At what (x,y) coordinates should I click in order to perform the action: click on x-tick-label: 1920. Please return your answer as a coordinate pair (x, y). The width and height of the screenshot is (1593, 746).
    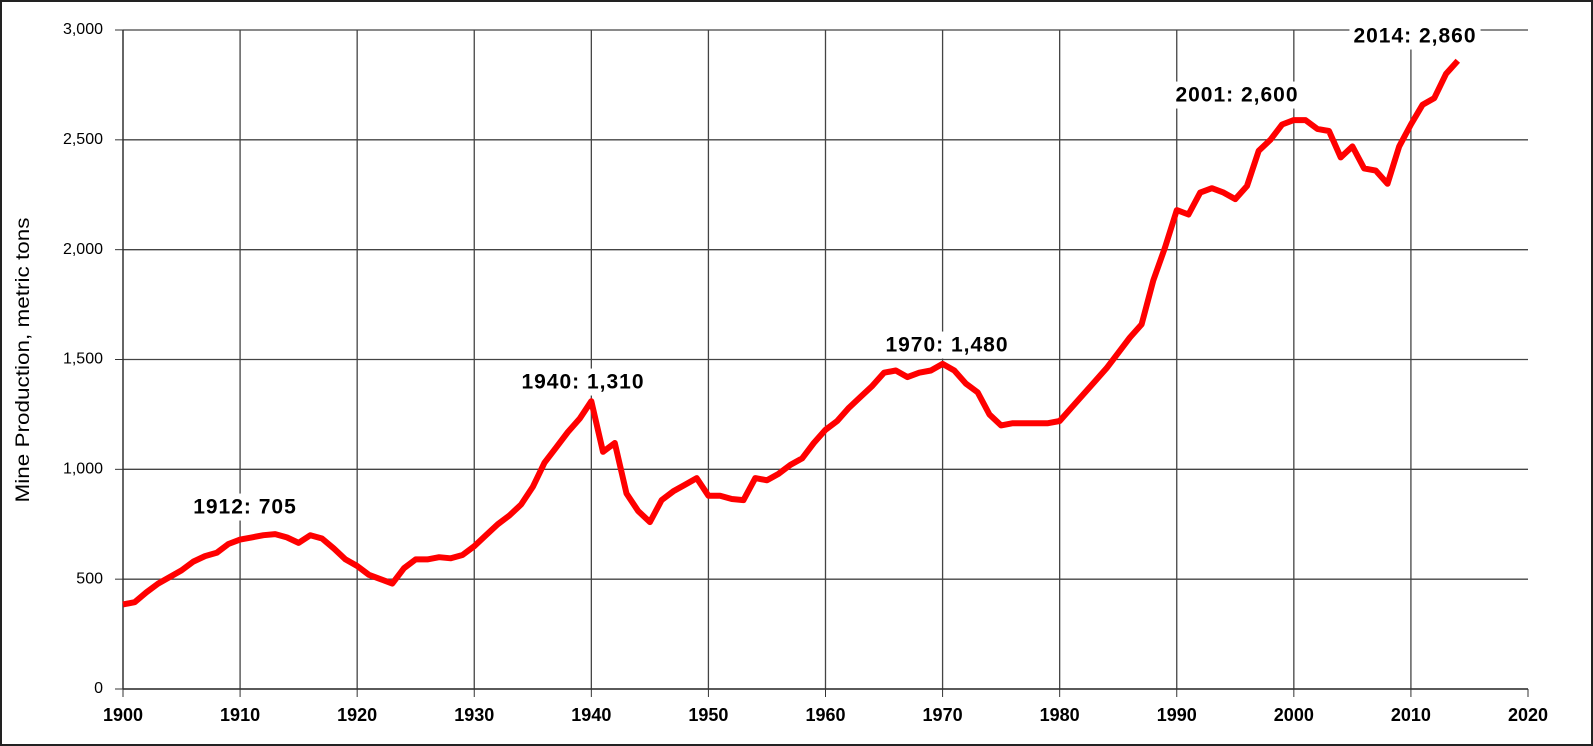
    Looking at the image, I should click on (357, 715).